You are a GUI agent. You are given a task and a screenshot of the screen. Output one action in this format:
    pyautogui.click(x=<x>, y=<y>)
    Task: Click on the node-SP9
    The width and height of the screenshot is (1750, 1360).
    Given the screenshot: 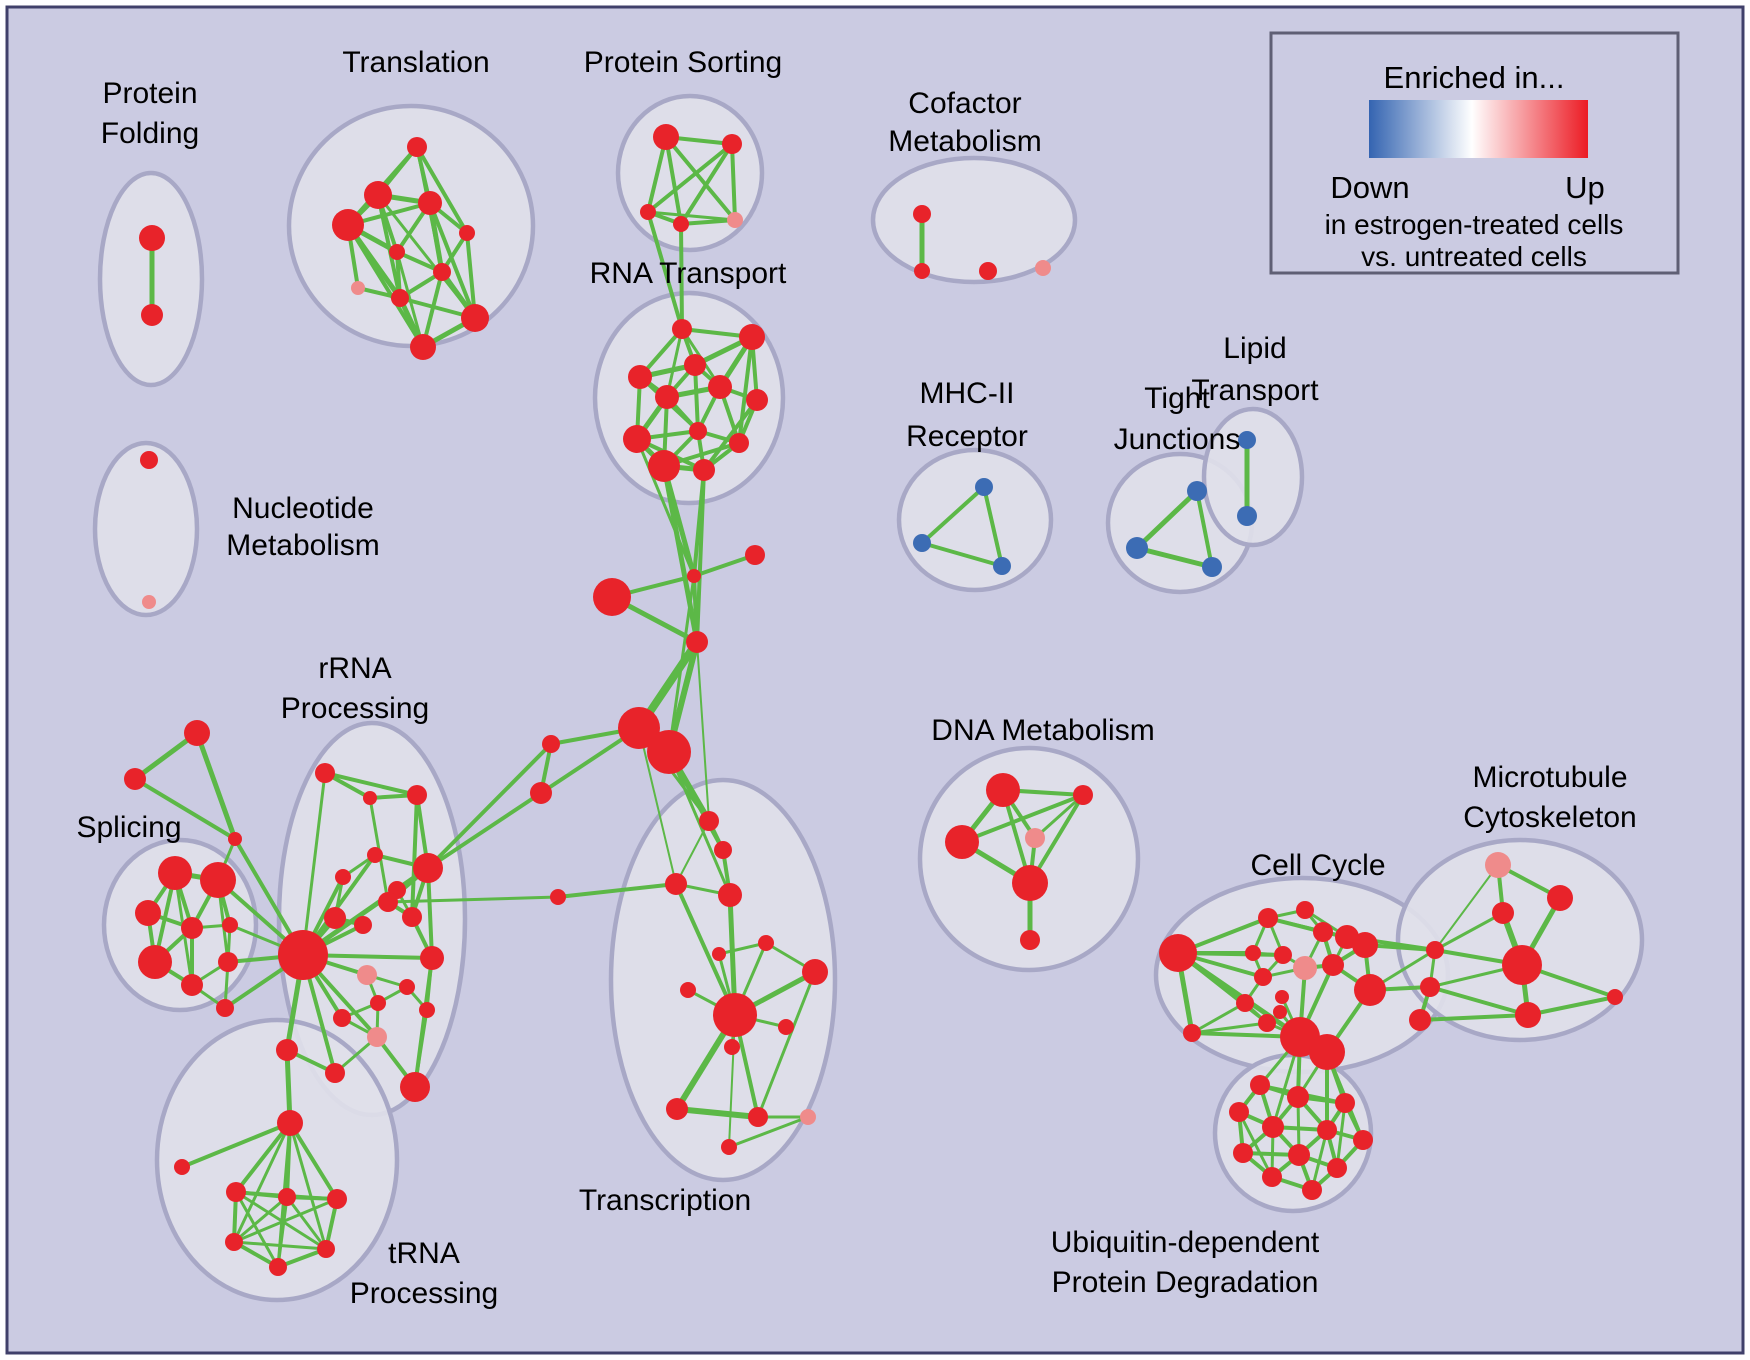 What is the action you would take?
    pyautogui.click(x=225, y=1008)
    